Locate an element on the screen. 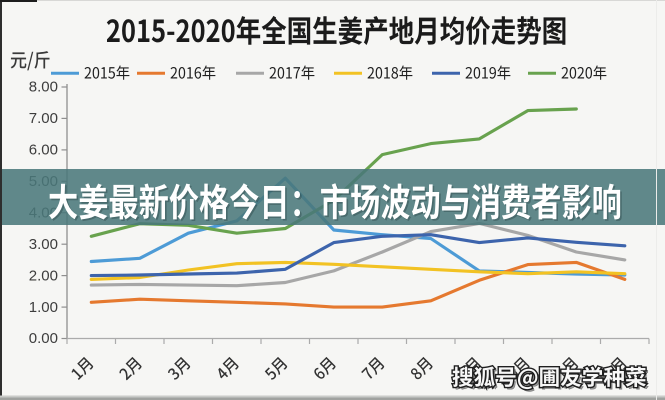 Image resolution: width=665 pixels, height=400 pixels. y-tick-label: 3.00 is located at coordinates (43, 244).